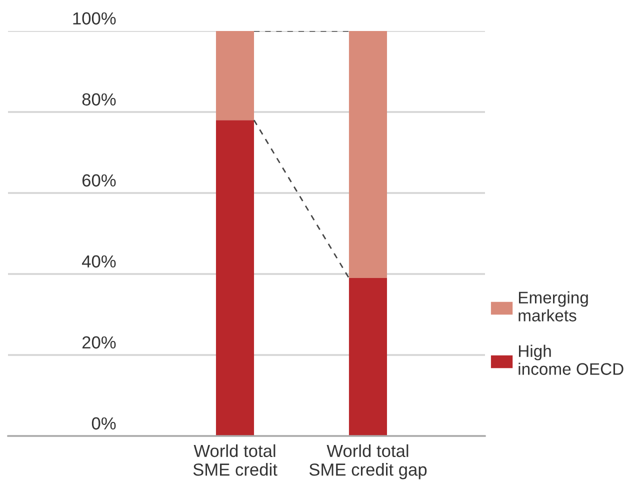  I want to click on y-tick-label: 20%, so click(99, 342).